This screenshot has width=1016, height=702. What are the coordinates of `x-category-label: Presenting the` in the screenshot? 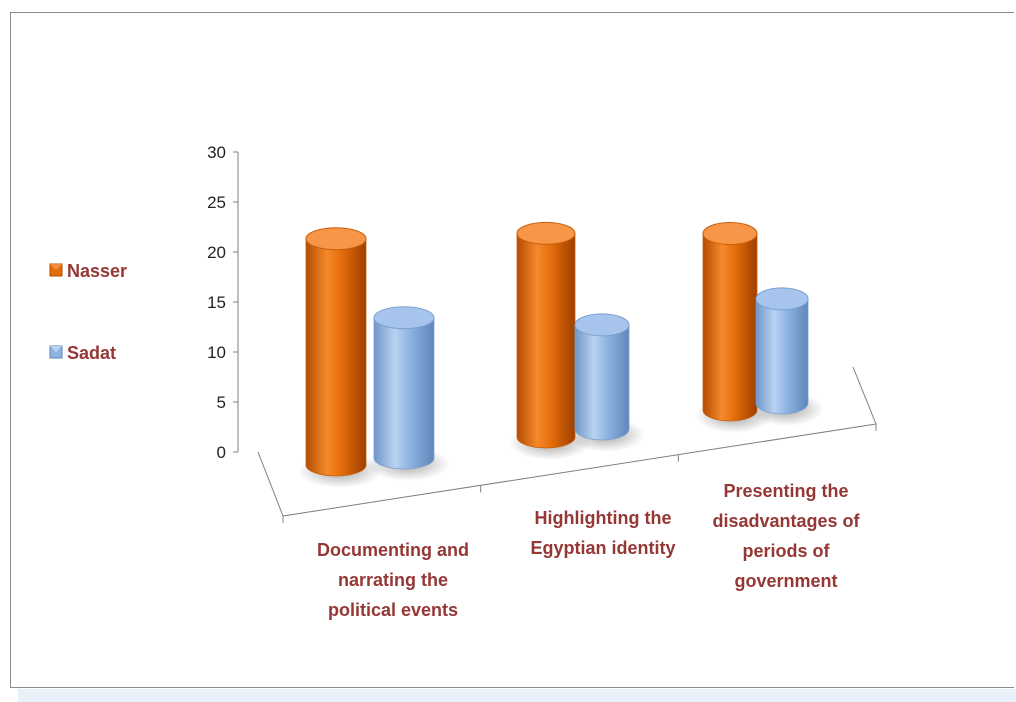 It's located at (785, 491).